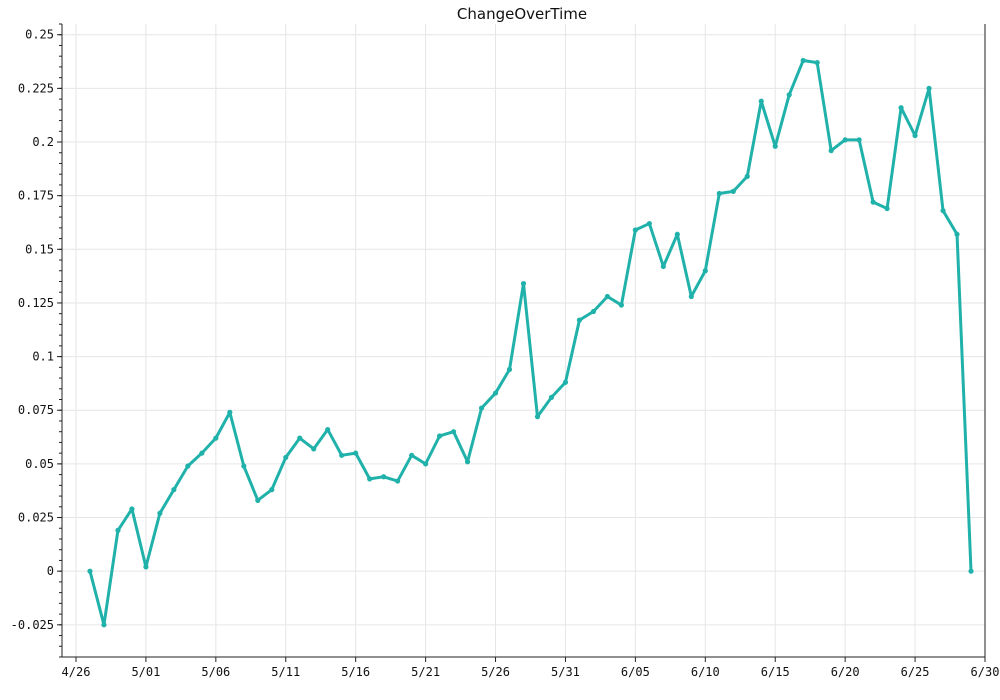 Image resolution: width=1000 pixels, height=700 pixels. Describe the element at coordinates (705, 672) in the screenshot. I see `x-tick-label: 6/10` at that location.